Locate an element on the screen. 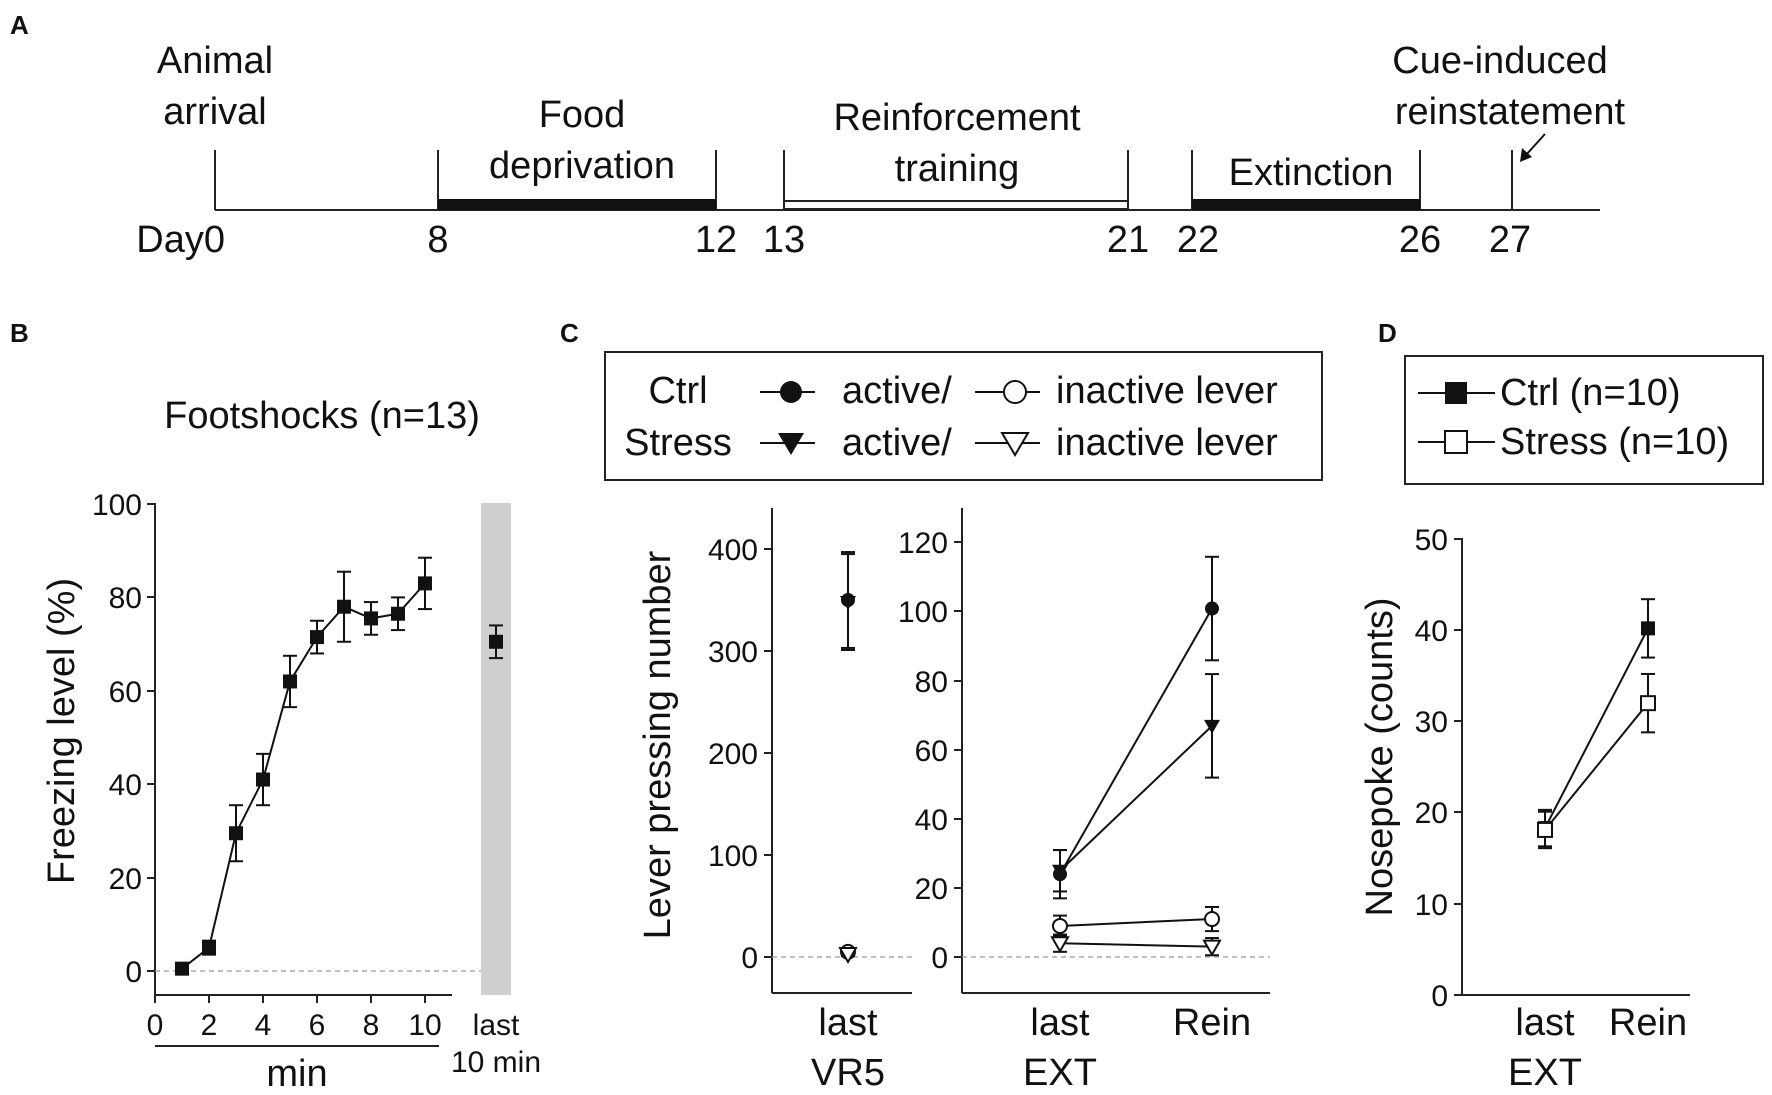  c-right-xtick-rein: Rein is located at coordinates (1212, 1023).